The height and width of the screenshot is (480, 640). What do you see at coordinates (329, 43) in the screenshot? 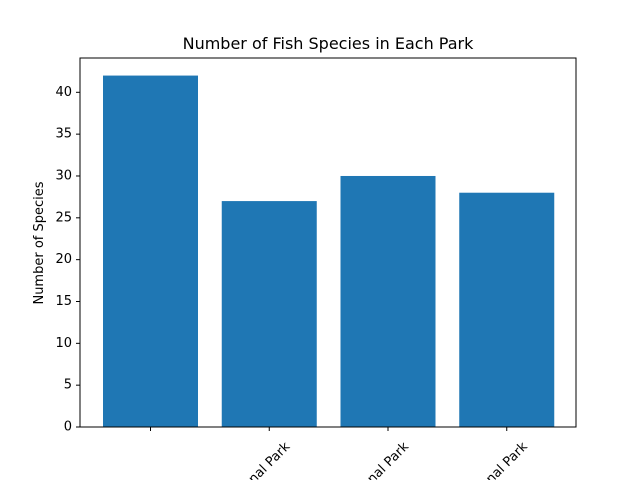
I see `chart-title: Number of Fish Species in Each Park` at bounding box center [329, 43].